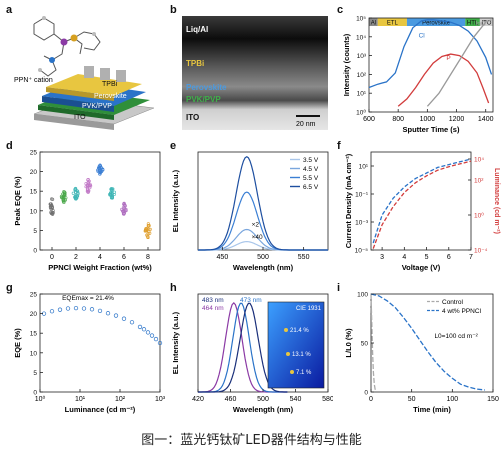 This screenshot has height=462, width=503. I want to click on x-tick-label: 500, so click(263, 257).